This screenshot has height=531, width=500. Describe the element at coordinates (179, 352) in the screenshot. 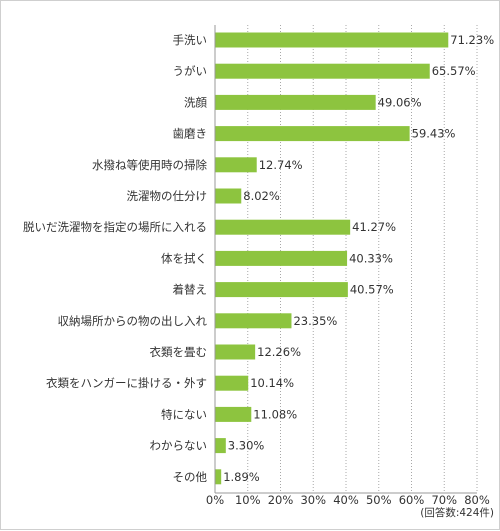

I see `category-label: 衣類を畳む` at that location.